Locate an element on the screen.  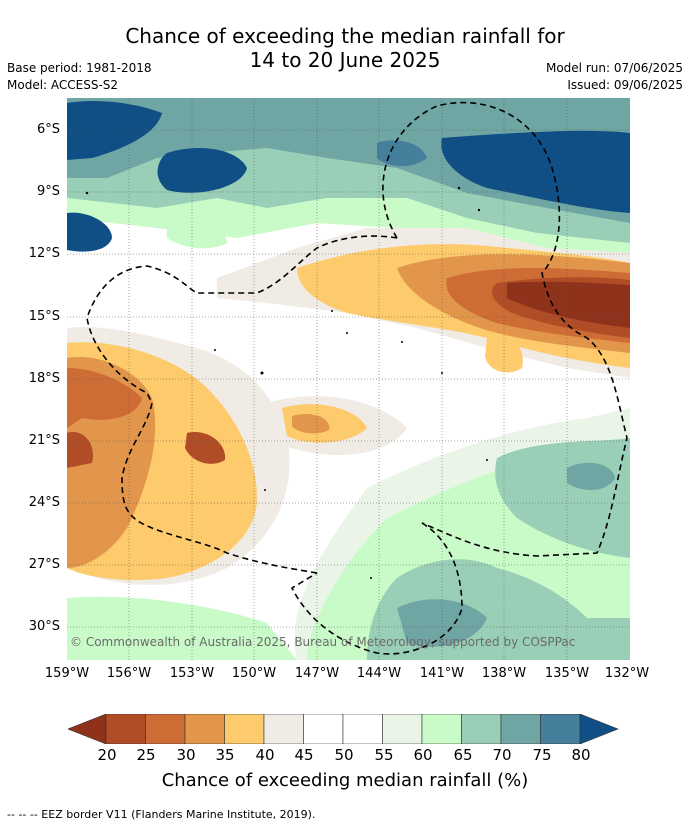
lon-label-135w: 135°W is located at coordinates (567, 673).